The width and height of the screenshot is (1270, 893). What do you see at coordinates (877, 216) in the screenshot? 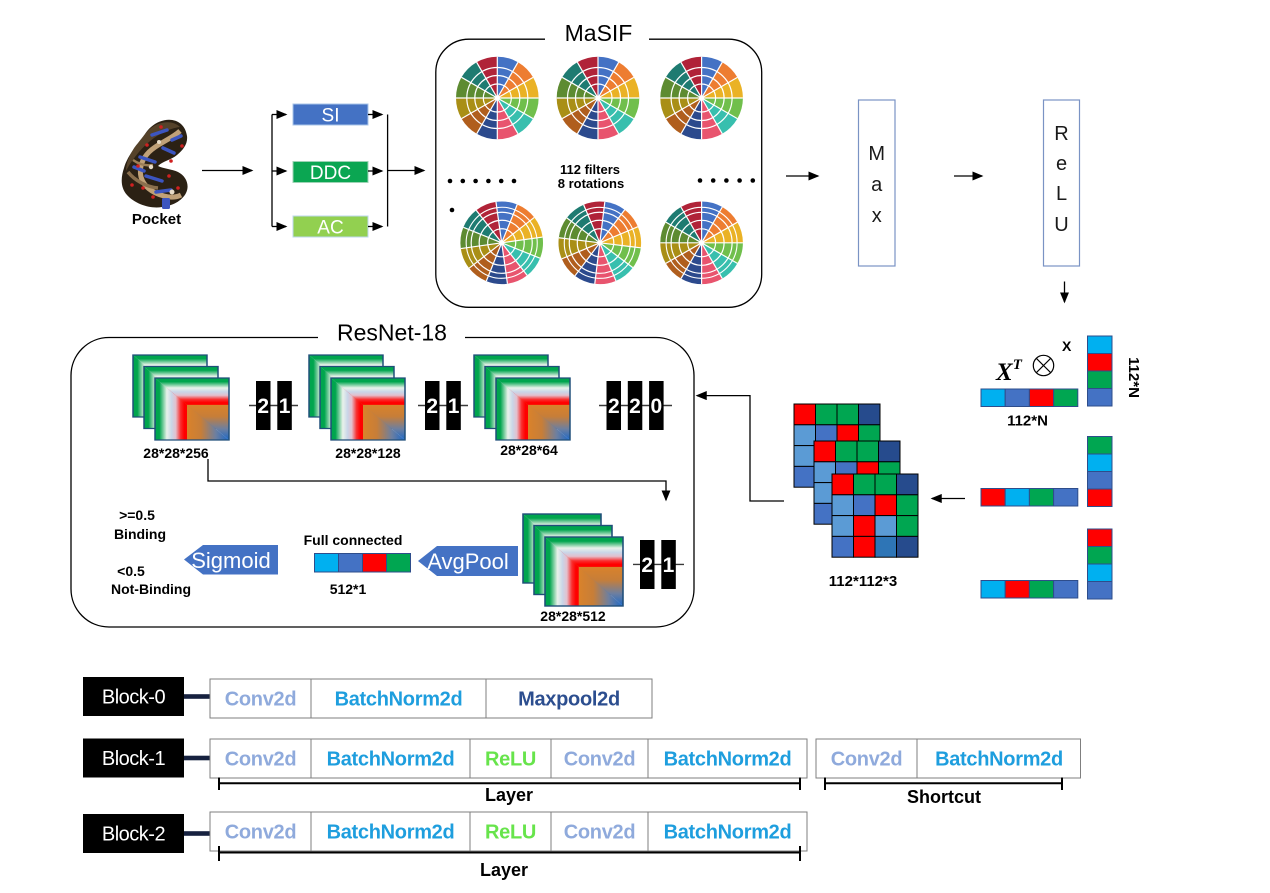
I see `svg-text: x` at bounding box center [877, 216].